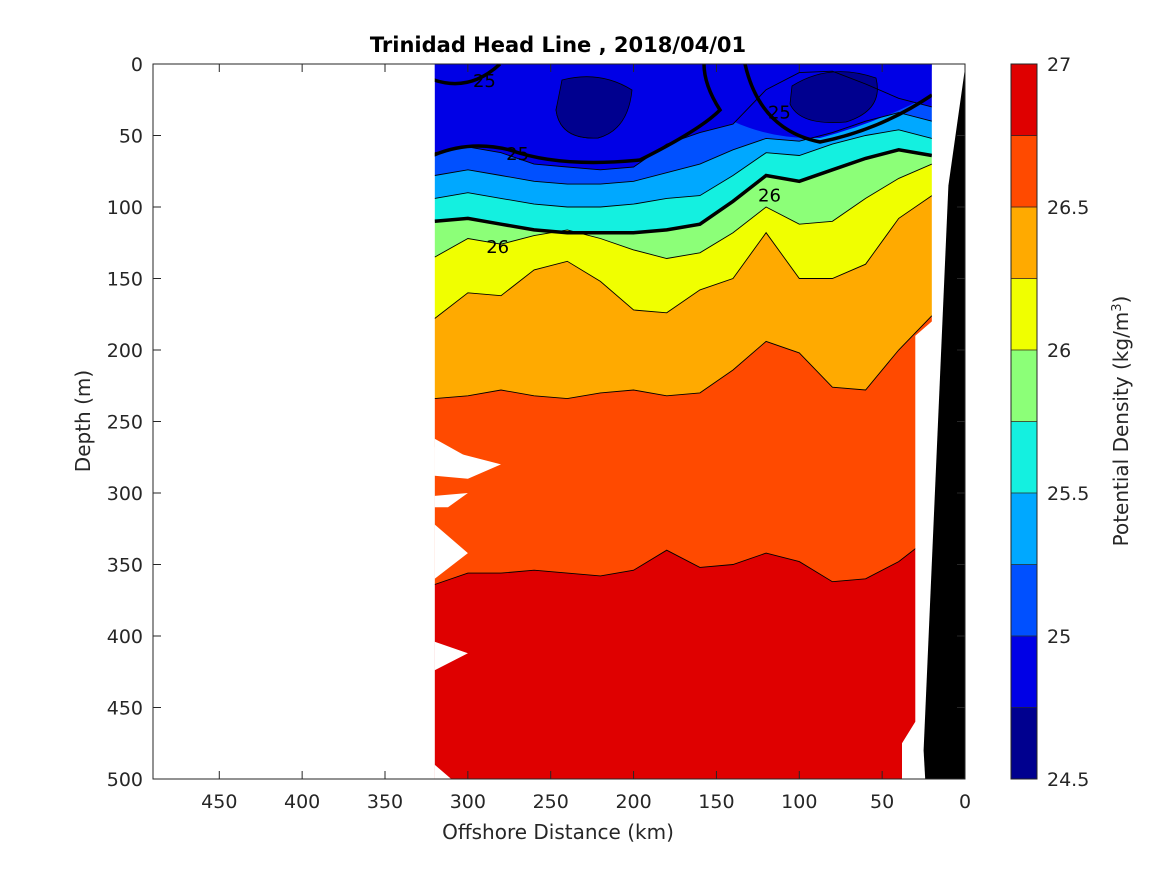 This screenshot has width=1167, height=875. What do you see at coordinates (716, 802) in the screenshot?
I see `x-tick-label-150: 150` at bounding box center [716, 802].